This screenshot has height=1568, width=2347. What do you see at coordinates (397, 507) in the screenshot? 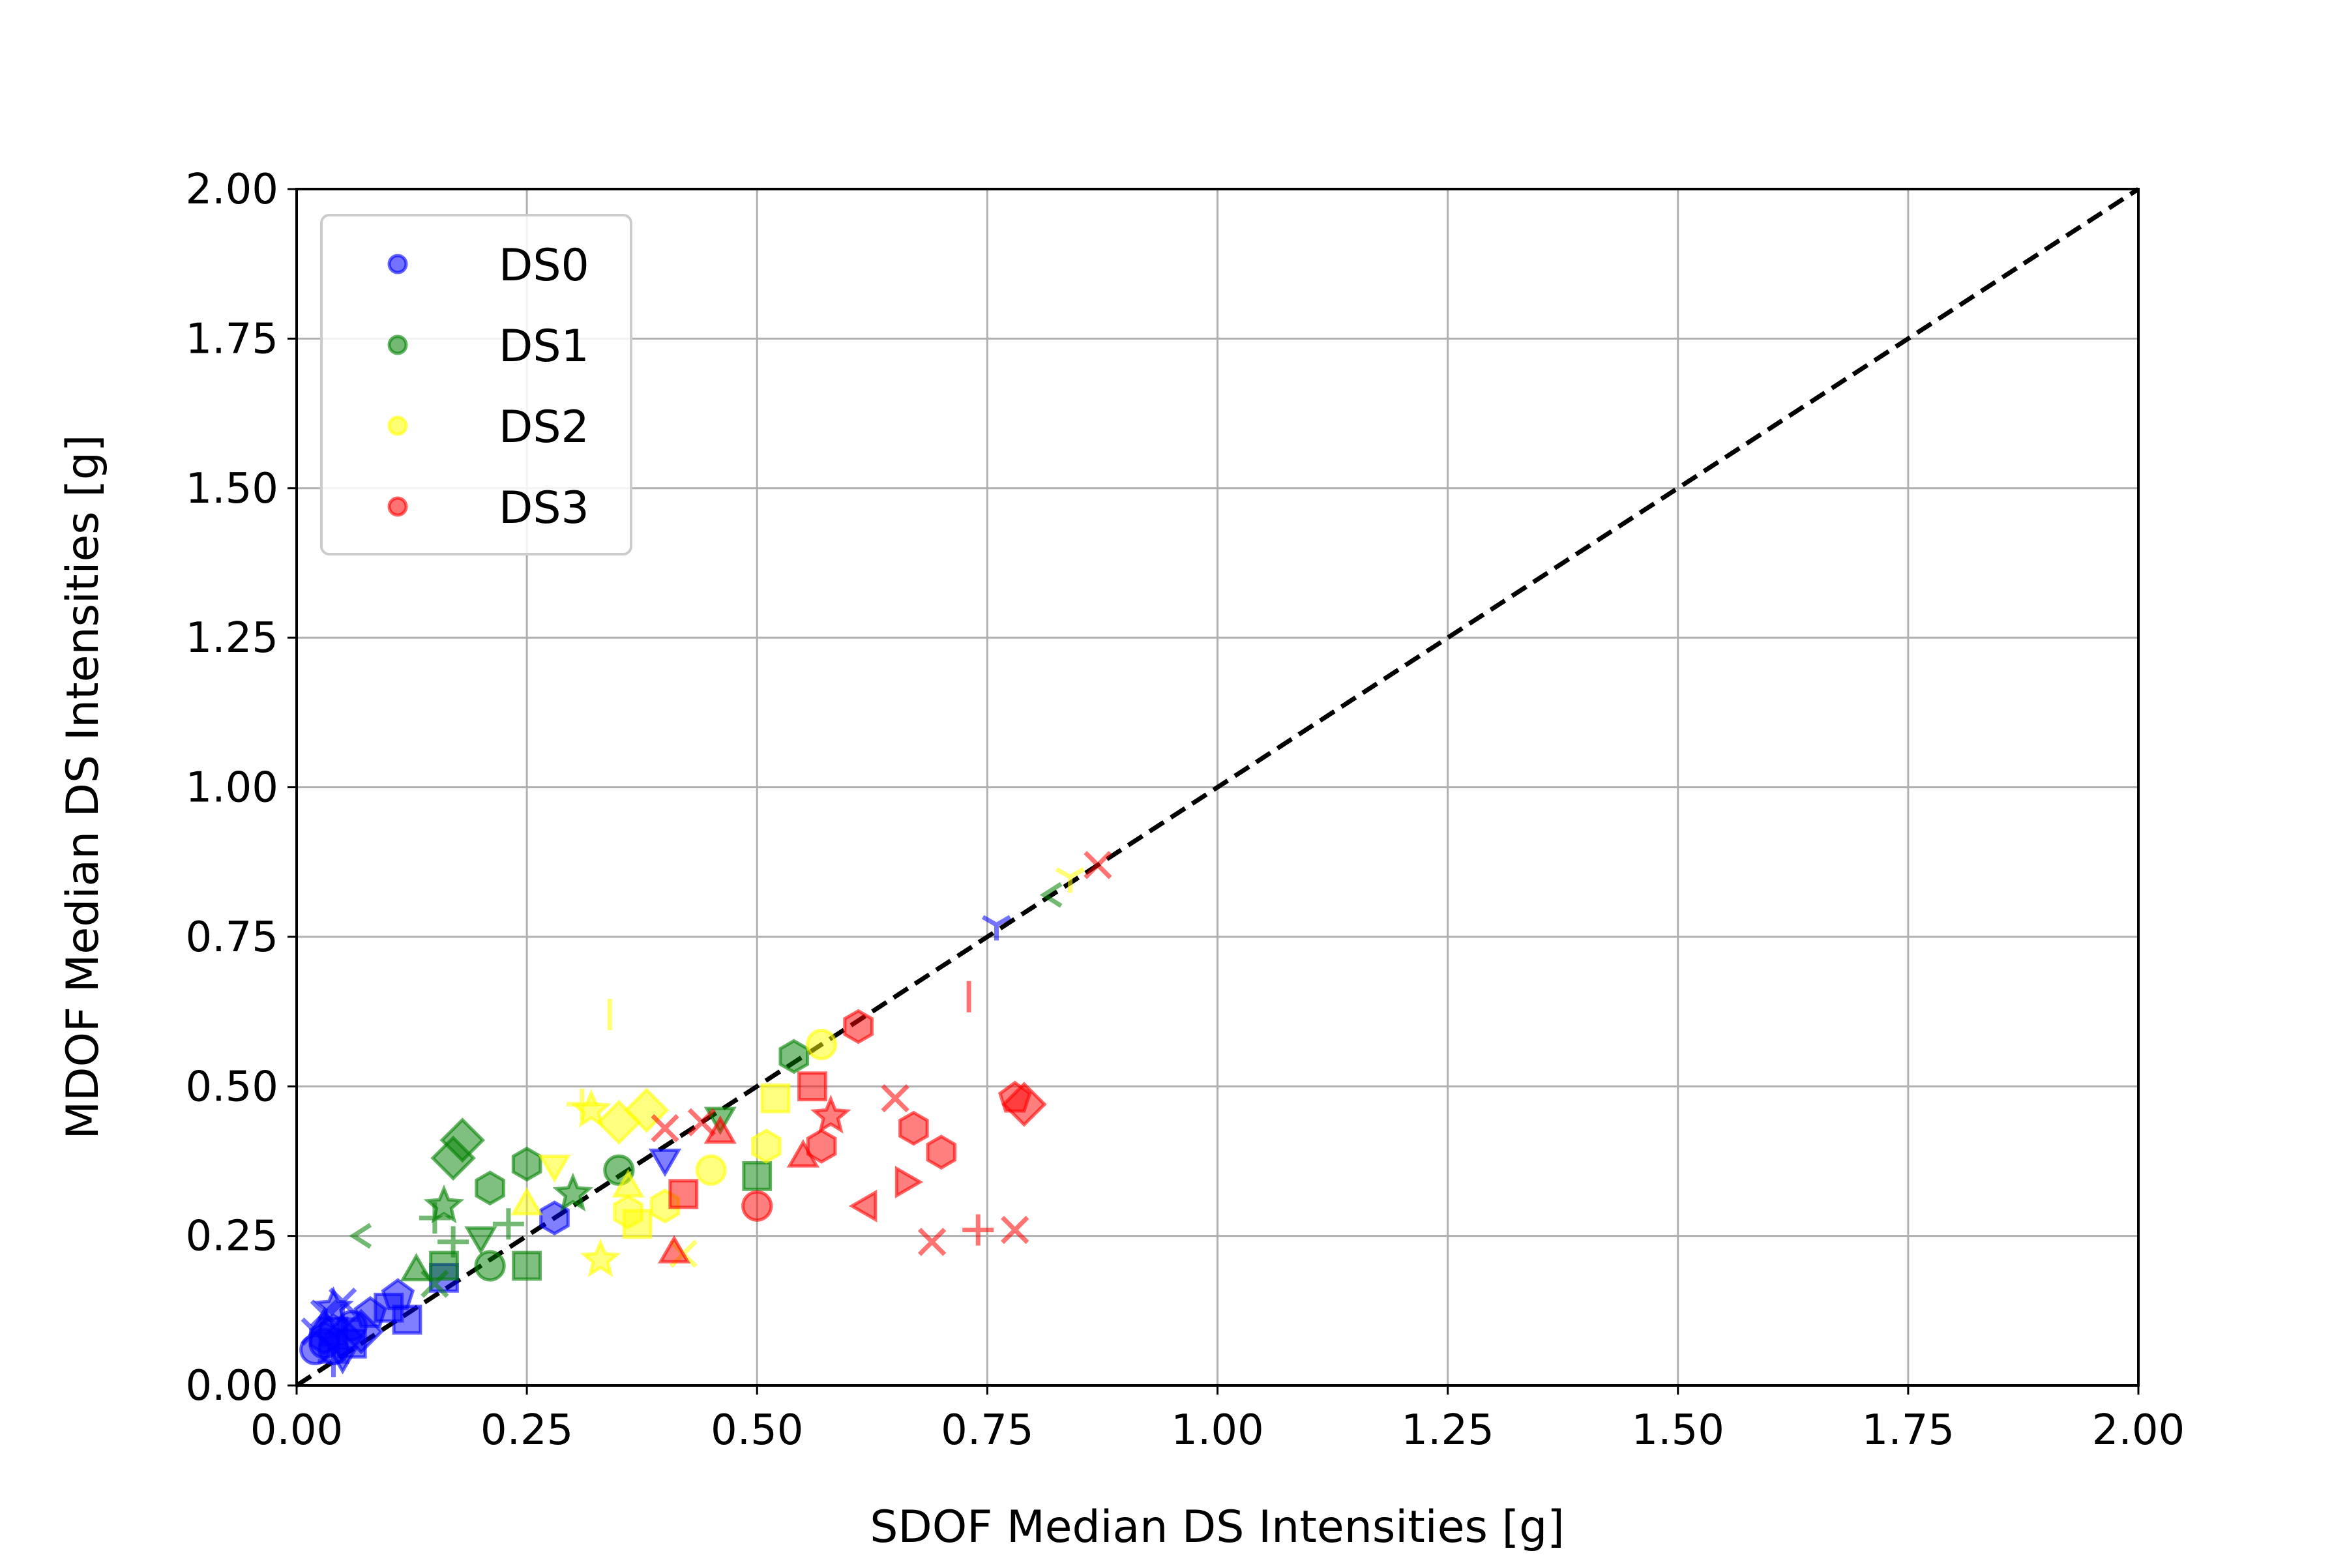
I see `legend-marker-ds3` at bounding box center [397, 507].